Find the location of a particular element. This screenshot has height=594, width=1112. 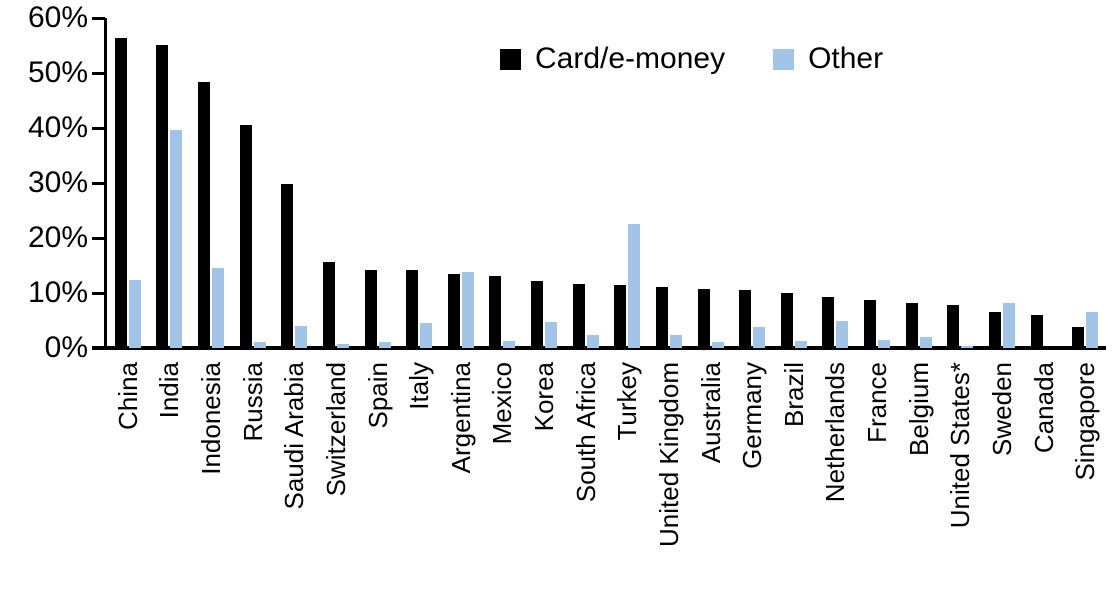

bar-card-e-money-indonesia is located at coordinates (204, 215).